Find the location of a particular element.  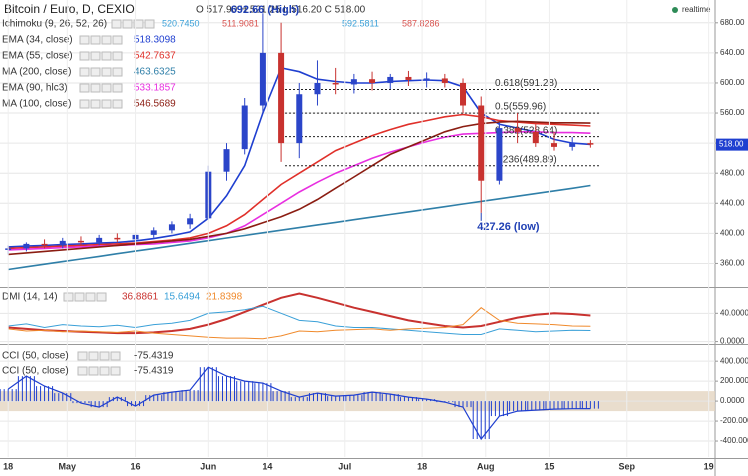

legend-name: EMA (34, close) is located at coordinates (37, 40).